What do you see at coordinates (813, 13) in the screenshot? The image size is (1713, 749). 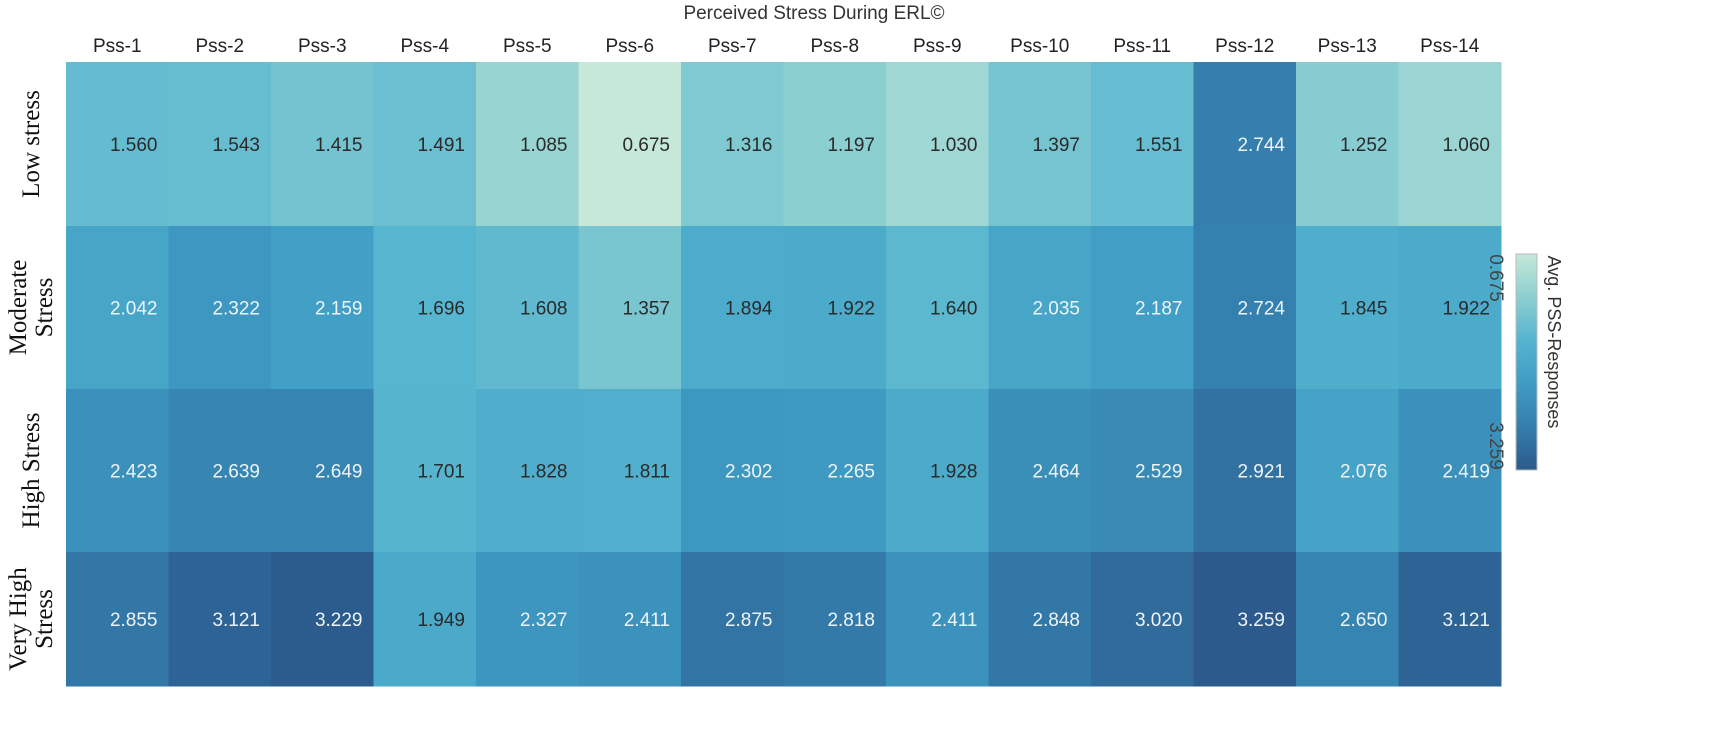 I see `chart-title: Perceived Stress During ERL©` at bounding box center [813, 13].